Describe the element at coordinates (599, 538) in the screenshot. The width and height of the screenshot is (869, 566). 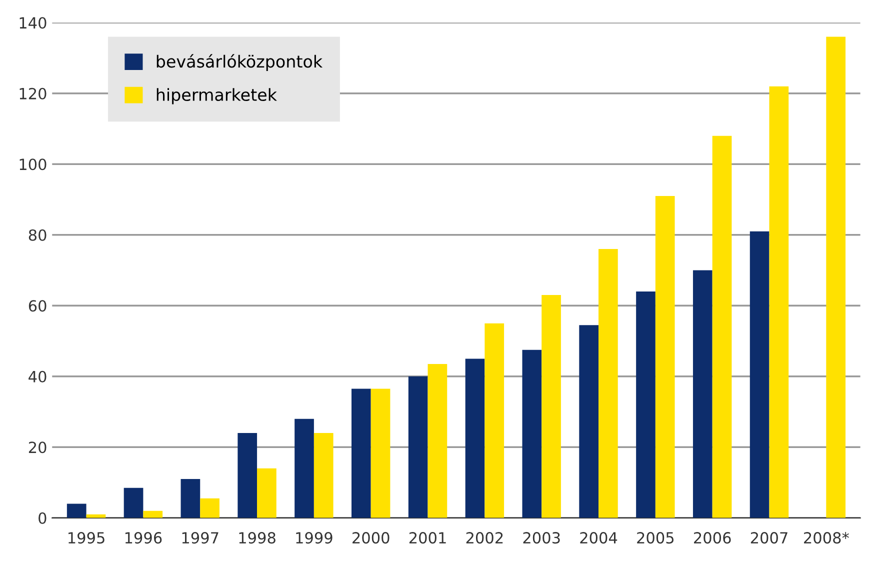
I see `x-tick-label: 2004` at that location.